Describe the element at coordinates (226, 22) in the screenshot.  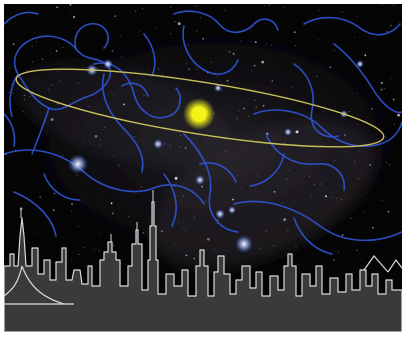
I see `constellation-figure-top-center` at that location.